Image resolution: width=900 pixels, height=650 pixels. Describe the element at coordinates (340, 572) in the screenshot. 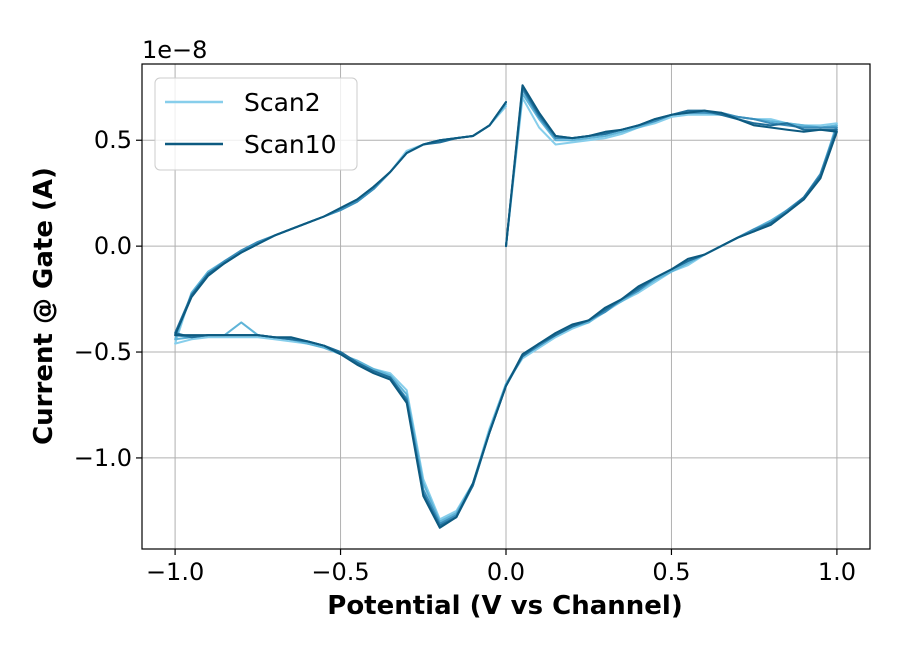

I see `x-tick-label: −0.5` at that location.